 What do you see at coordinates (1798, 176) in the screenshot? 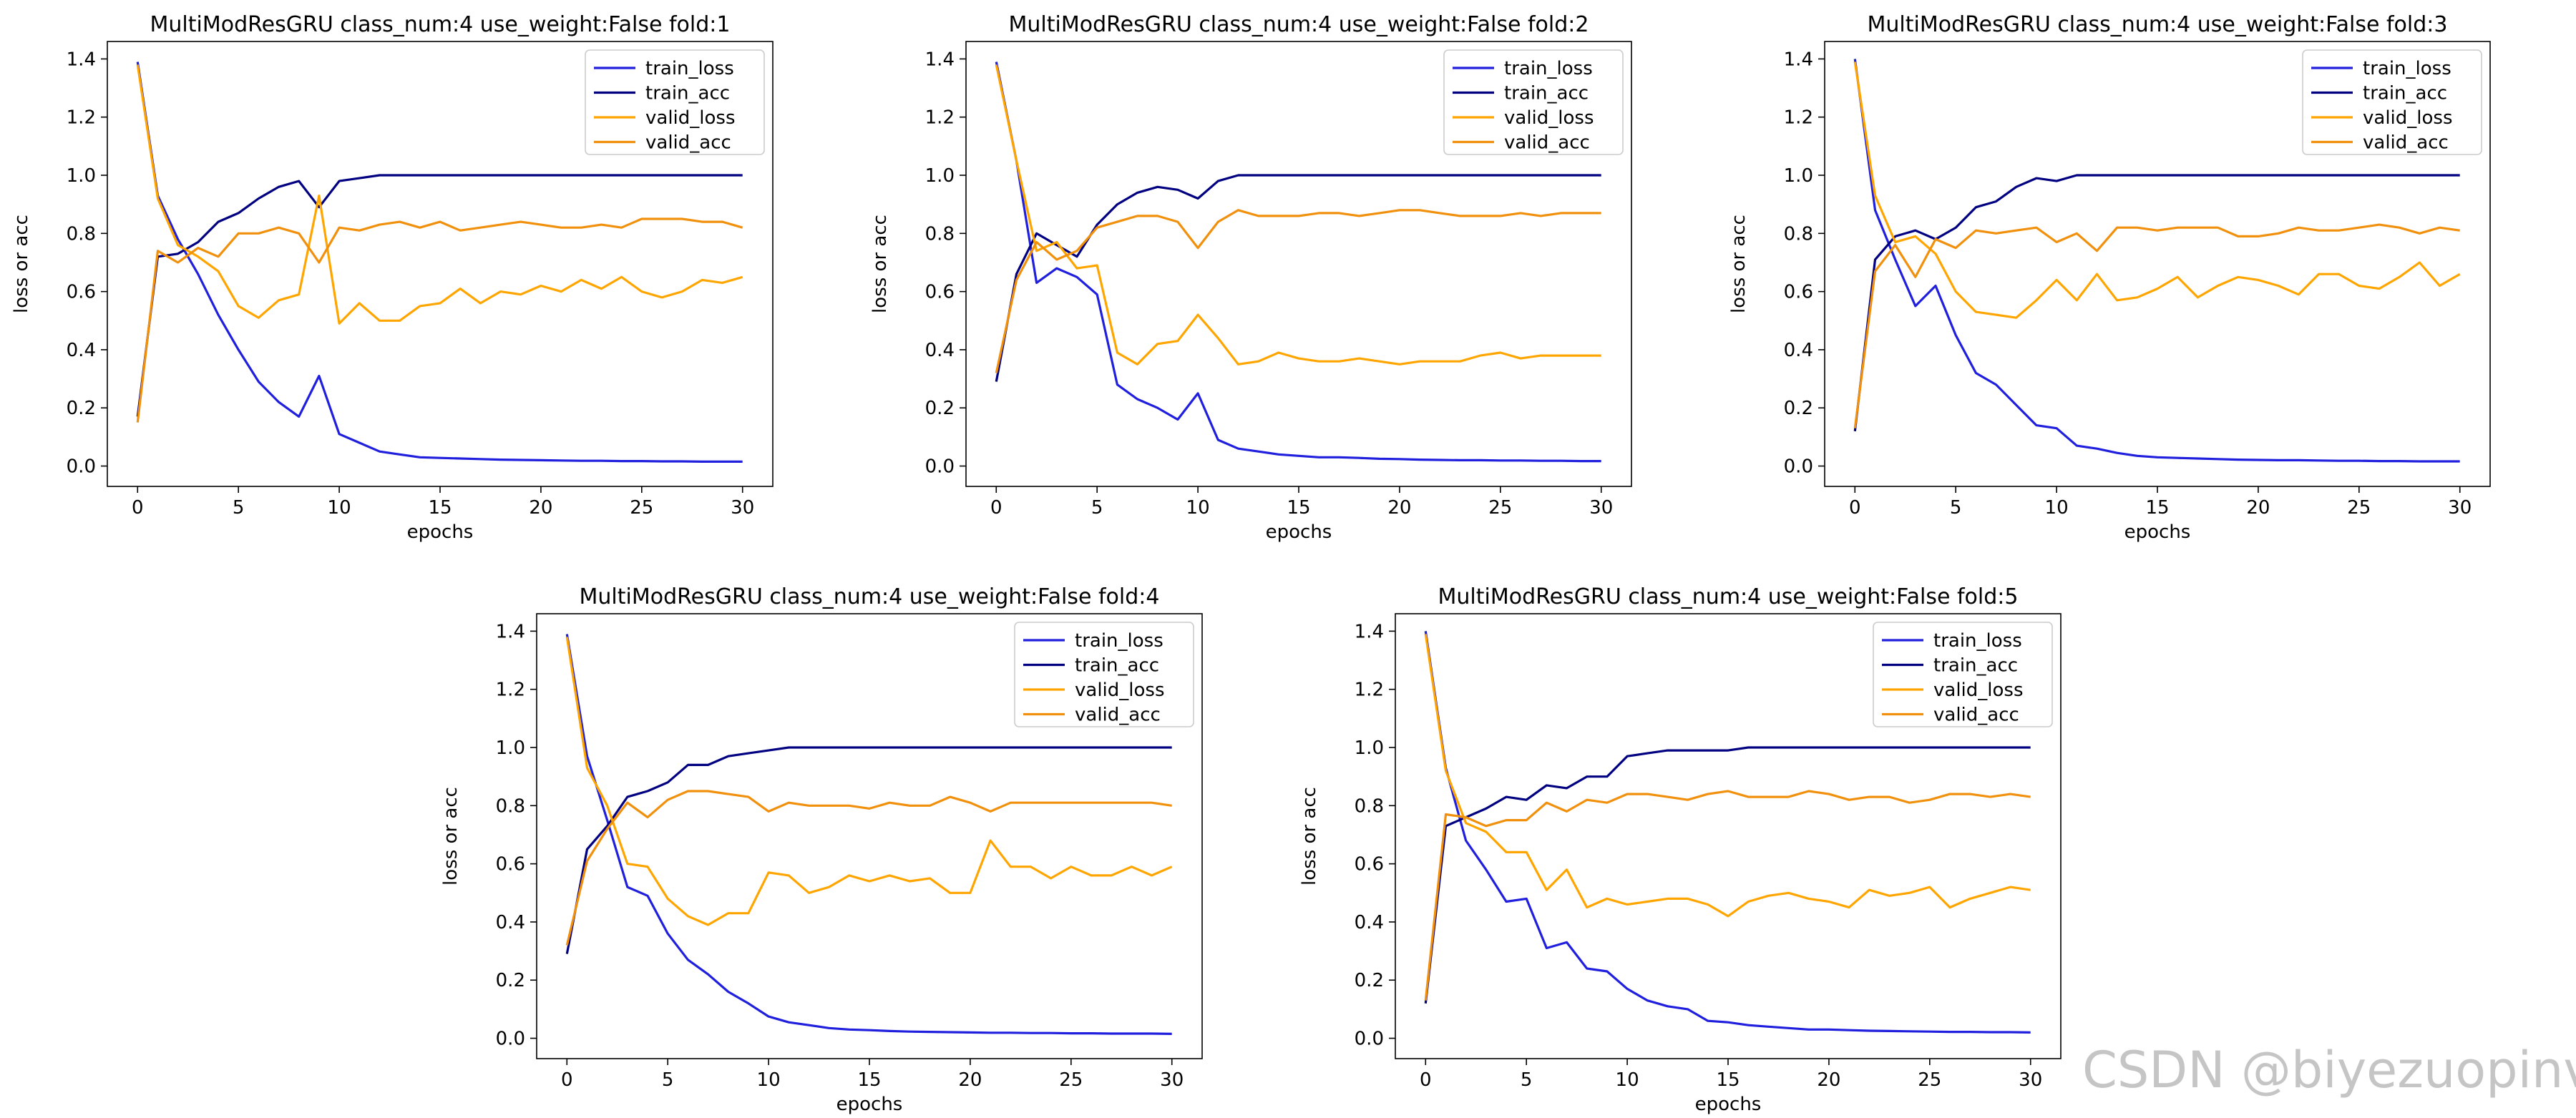
I see `y-tick-label: 1.0` at bounding box center [1798, 176].